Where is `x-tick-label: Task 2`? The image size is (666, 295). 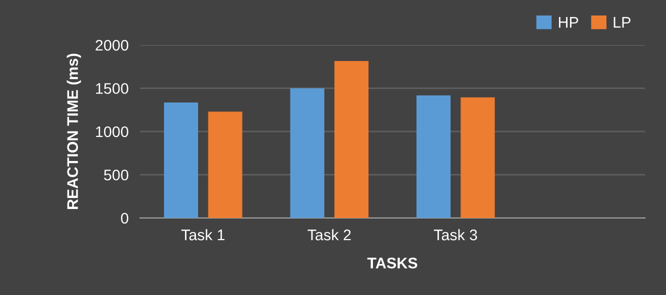 x-tick-label: Task 2 is located at coordinates (329, 234).